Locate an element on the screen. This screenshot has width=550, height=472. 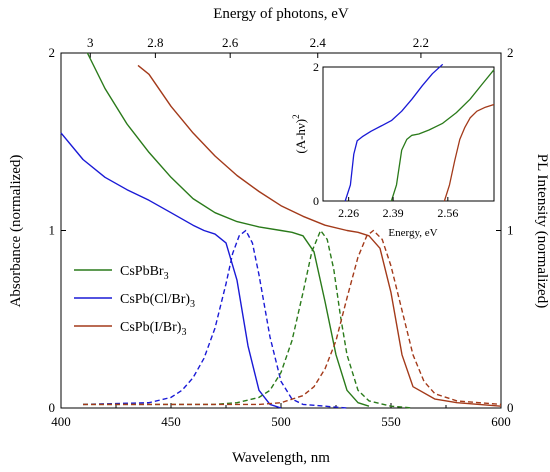
inset-ticks: 2.26 2.39 2.56 0 2 is located at coordinates (385, 140).